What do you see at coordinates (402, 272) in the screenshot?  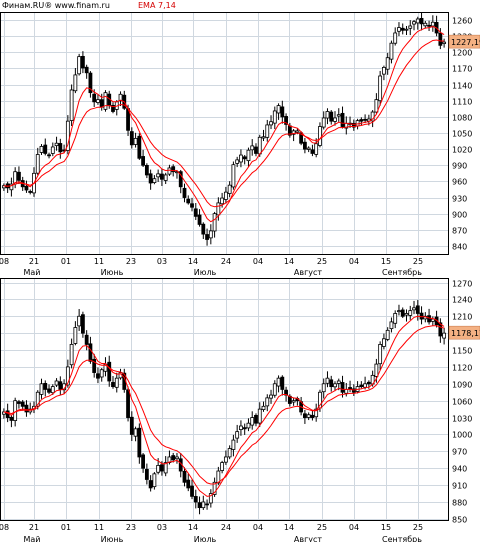 I see `x-month-label: Сентябрь` at bounding box center [402, 272].